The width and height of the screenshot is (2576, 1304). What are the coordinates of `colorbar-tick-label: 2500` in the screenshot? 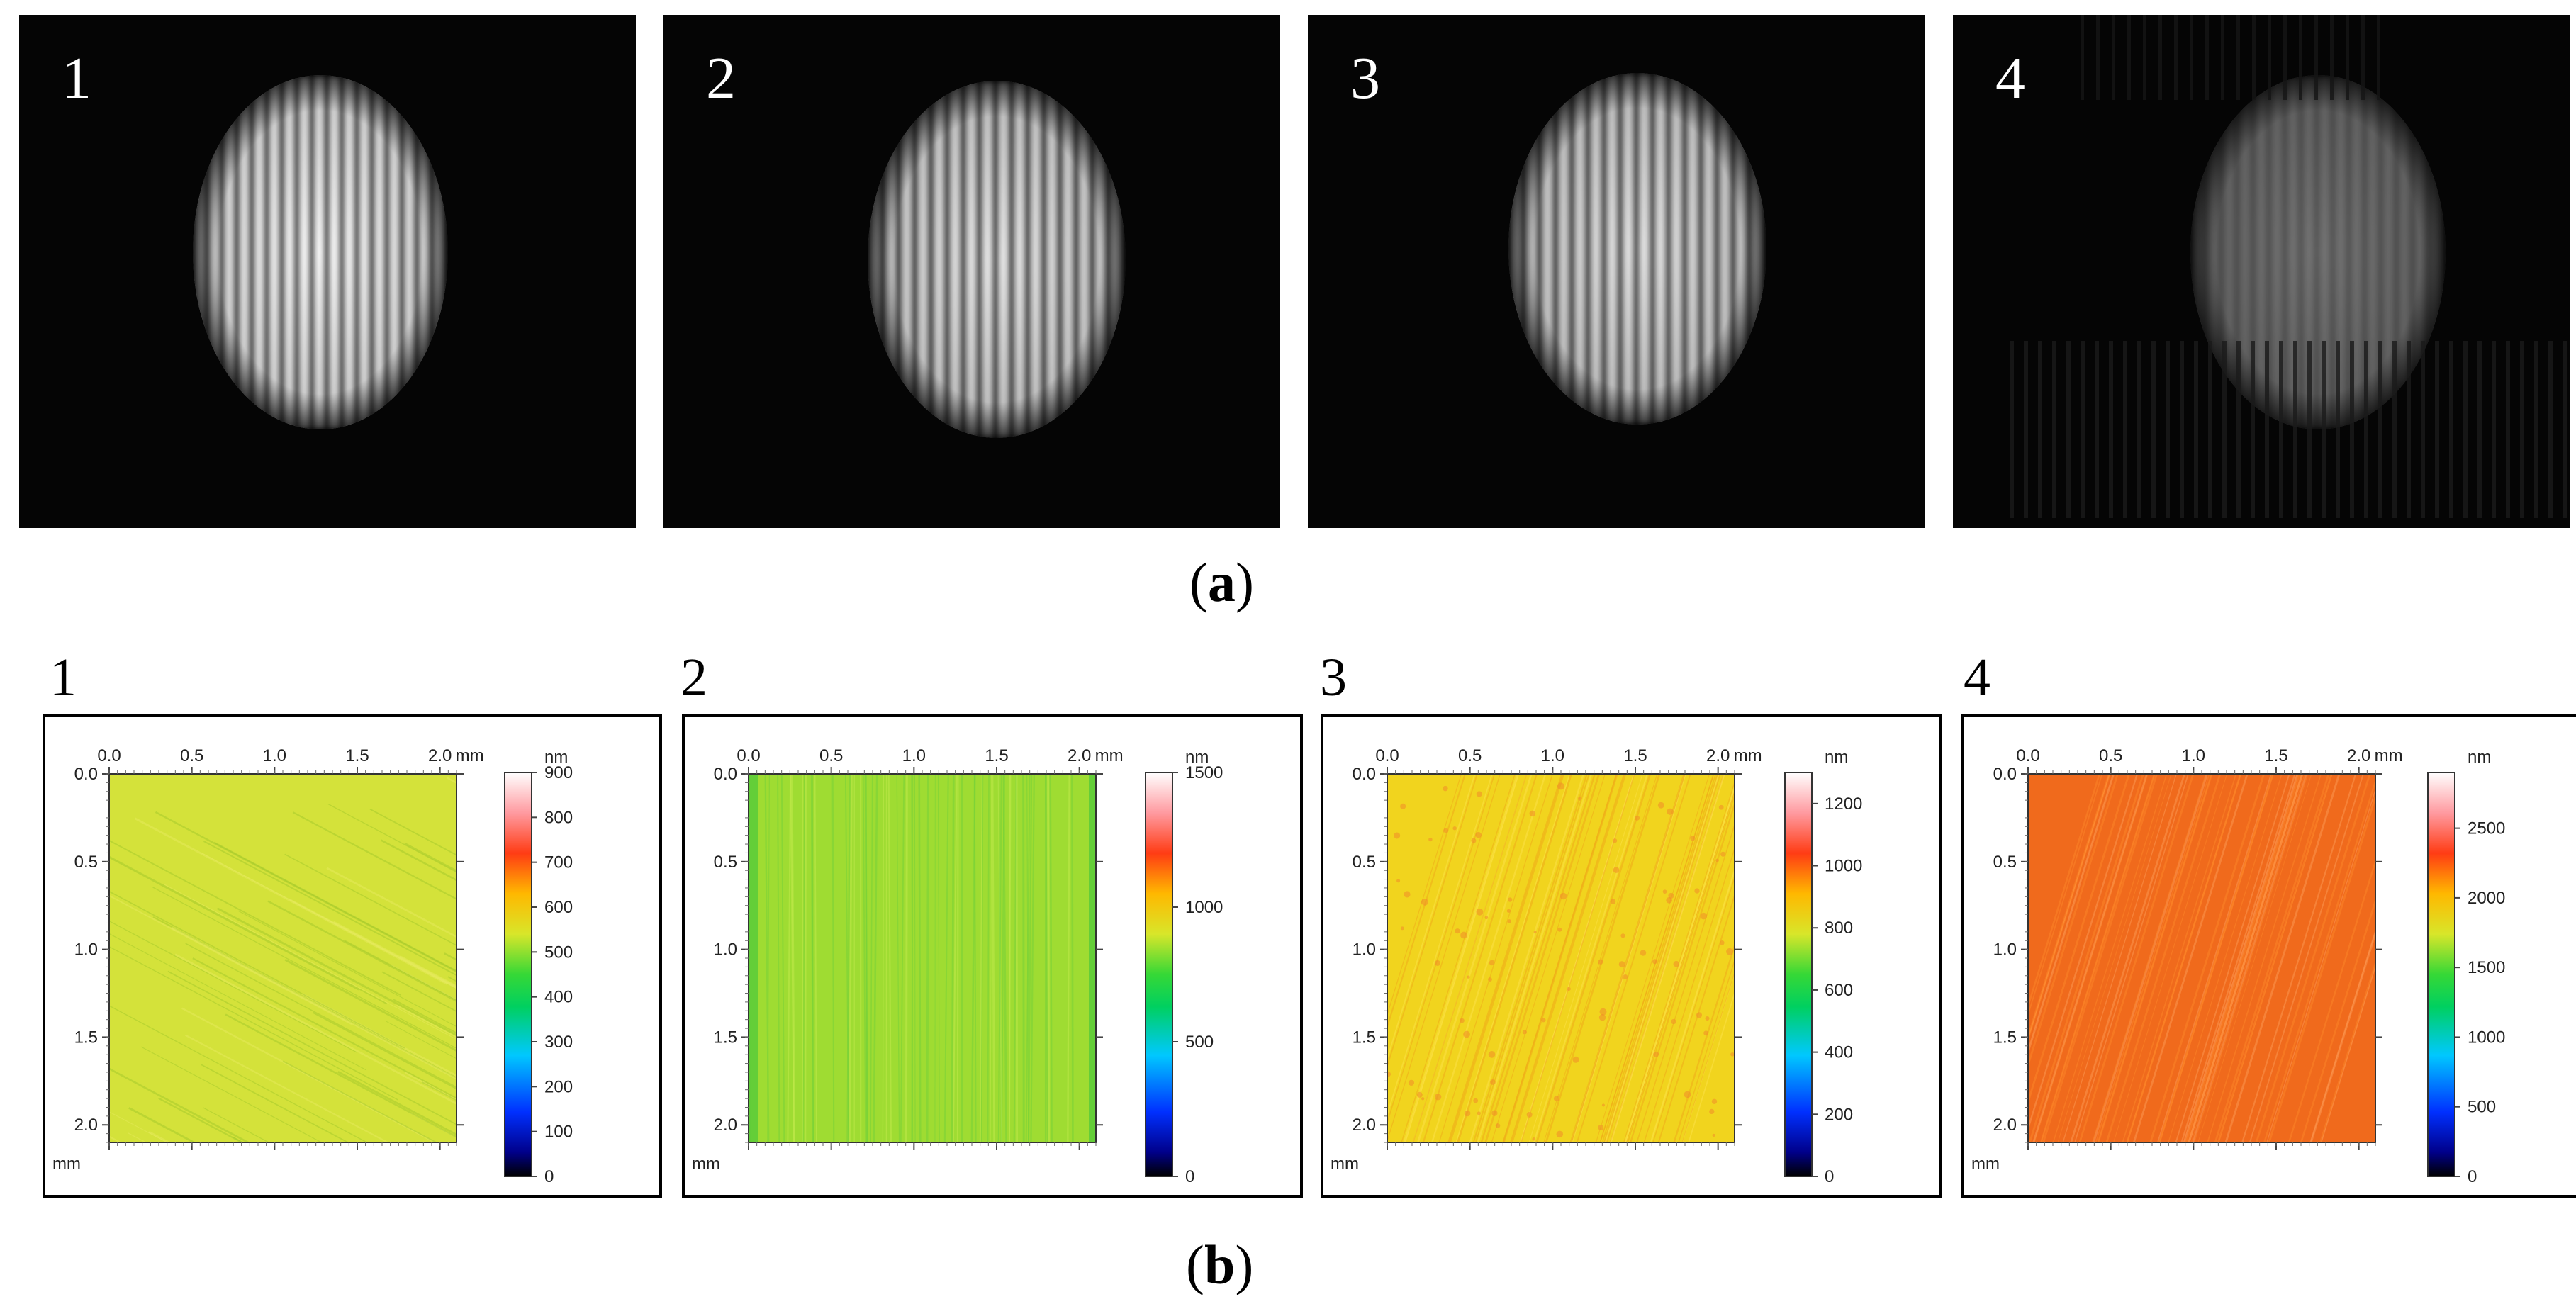 It's located at (2486, 828).